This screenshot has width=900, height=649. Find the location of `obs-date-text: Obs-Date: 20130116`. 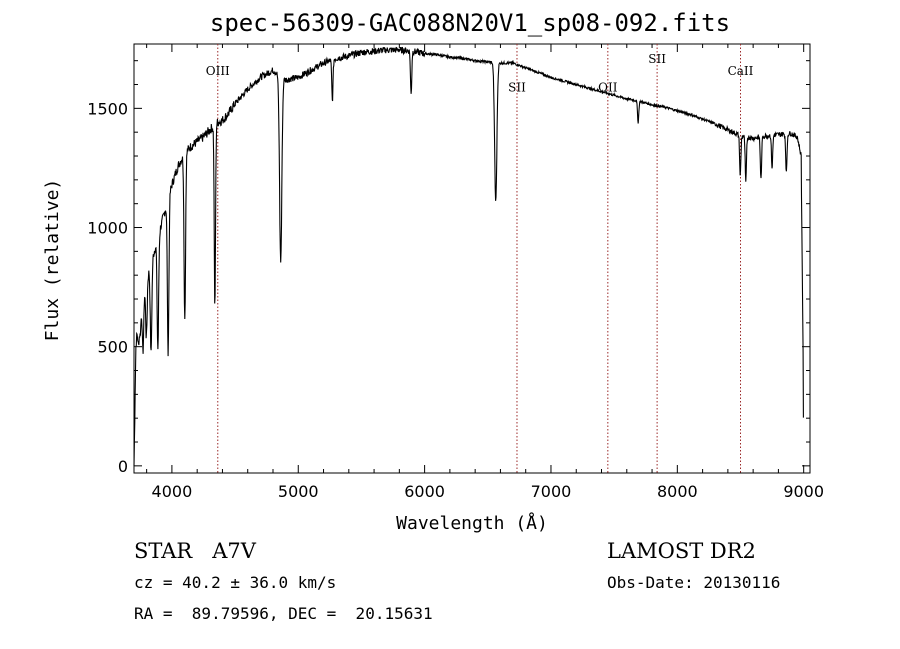

obs-date-text: Obs-Date: 20130116 is located at coordinates (694, 582).